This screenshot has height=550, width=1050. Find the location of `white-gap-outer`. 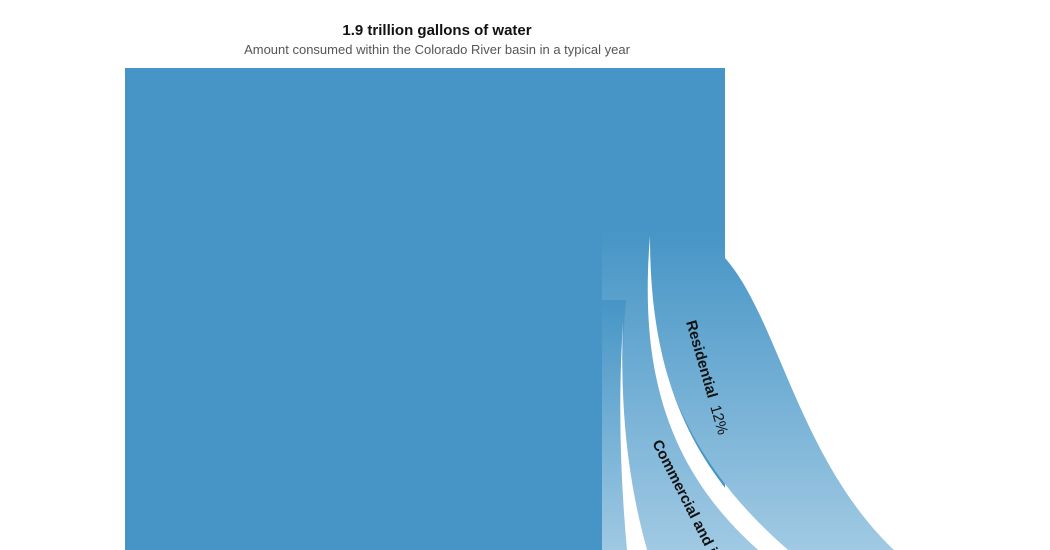

white-gap-outer is located at coordinates (717, 393).